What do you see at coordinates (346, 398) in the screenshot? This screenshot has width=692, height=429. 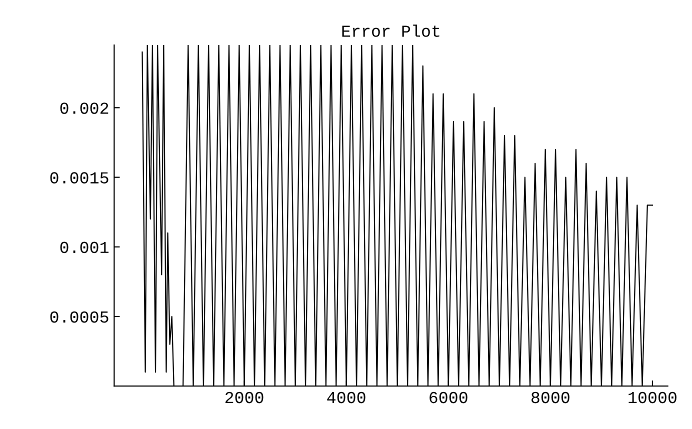 I see `x-tick-label: 4000` at bounding box center [346, 398].